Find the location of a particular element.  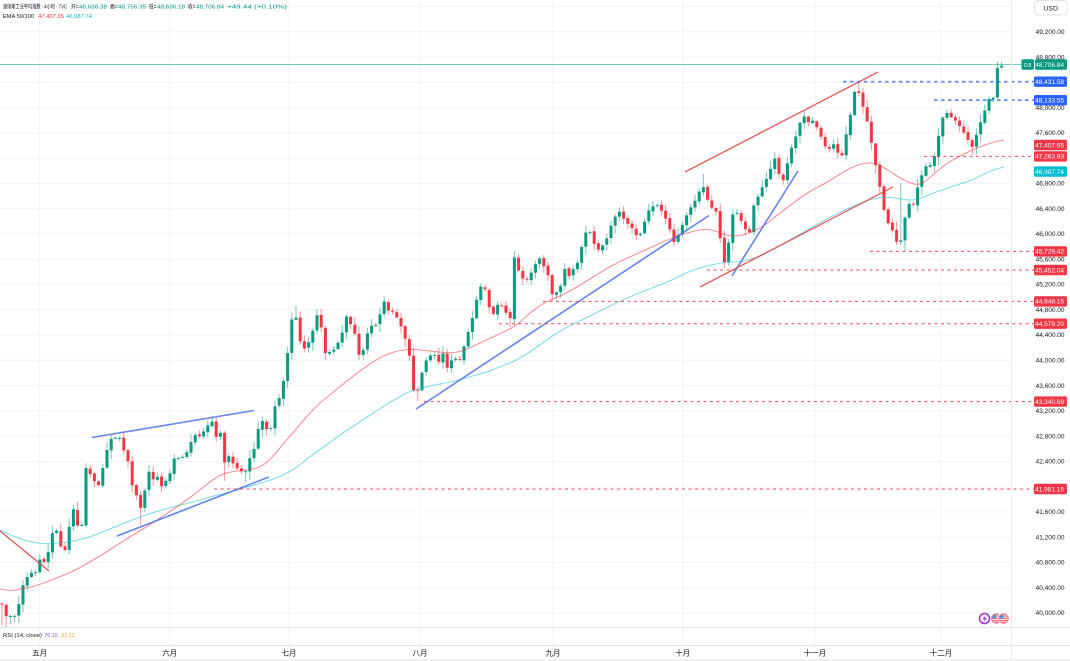

svg-text: 43,600.00 is located at coordinates (1050, 386).